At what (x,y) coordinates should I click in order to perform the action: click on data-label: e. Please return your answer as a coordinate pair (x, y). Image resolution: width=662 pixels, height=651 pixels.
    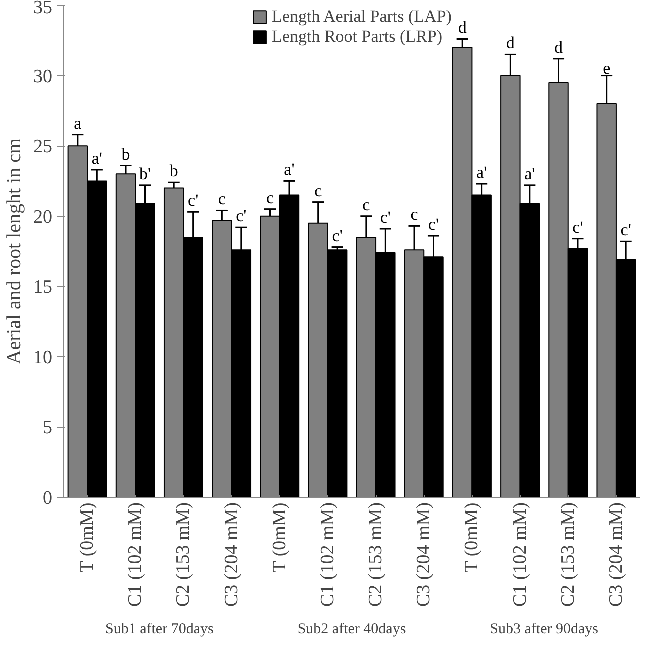
    Looking at the image, I should click on (607, 68).